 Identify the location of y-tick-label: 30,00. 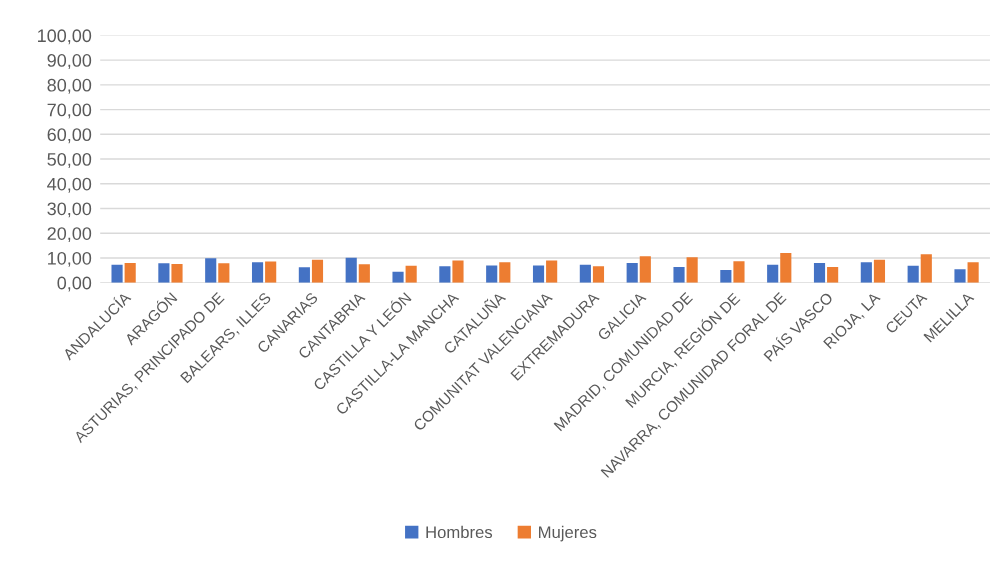
(69, 210).